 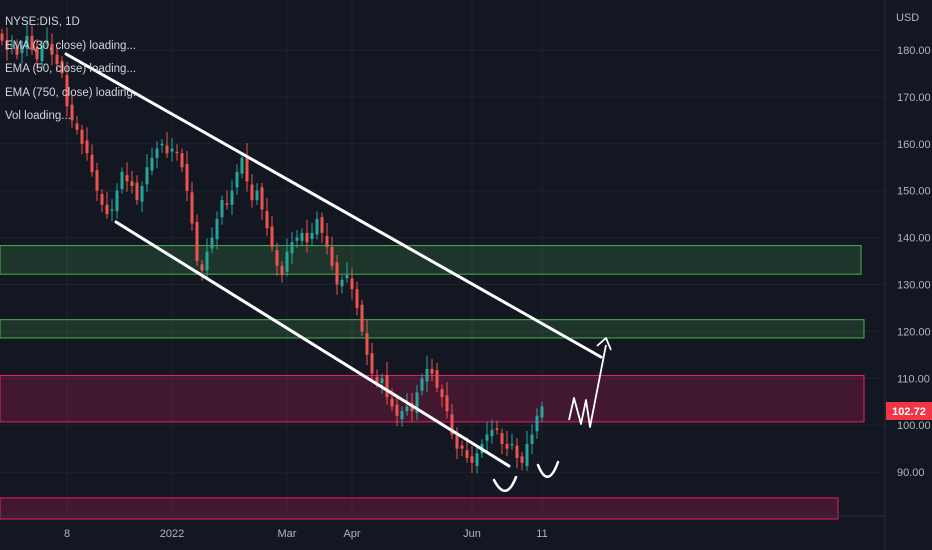 What do you see at coordinates (914, 145) in the screenshot?
I see `price-tick-label: 160.00` at bounding box center [914, 145].